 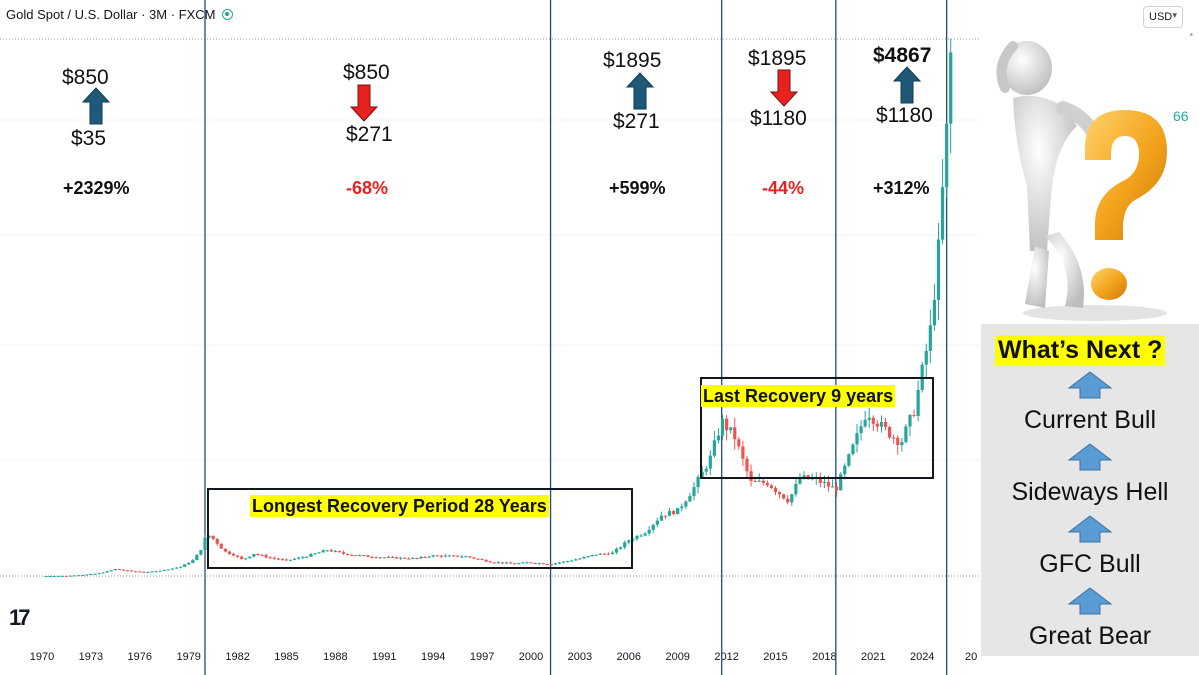 I want to click on period-2-bottom: $271, so click(x=369, y=134).